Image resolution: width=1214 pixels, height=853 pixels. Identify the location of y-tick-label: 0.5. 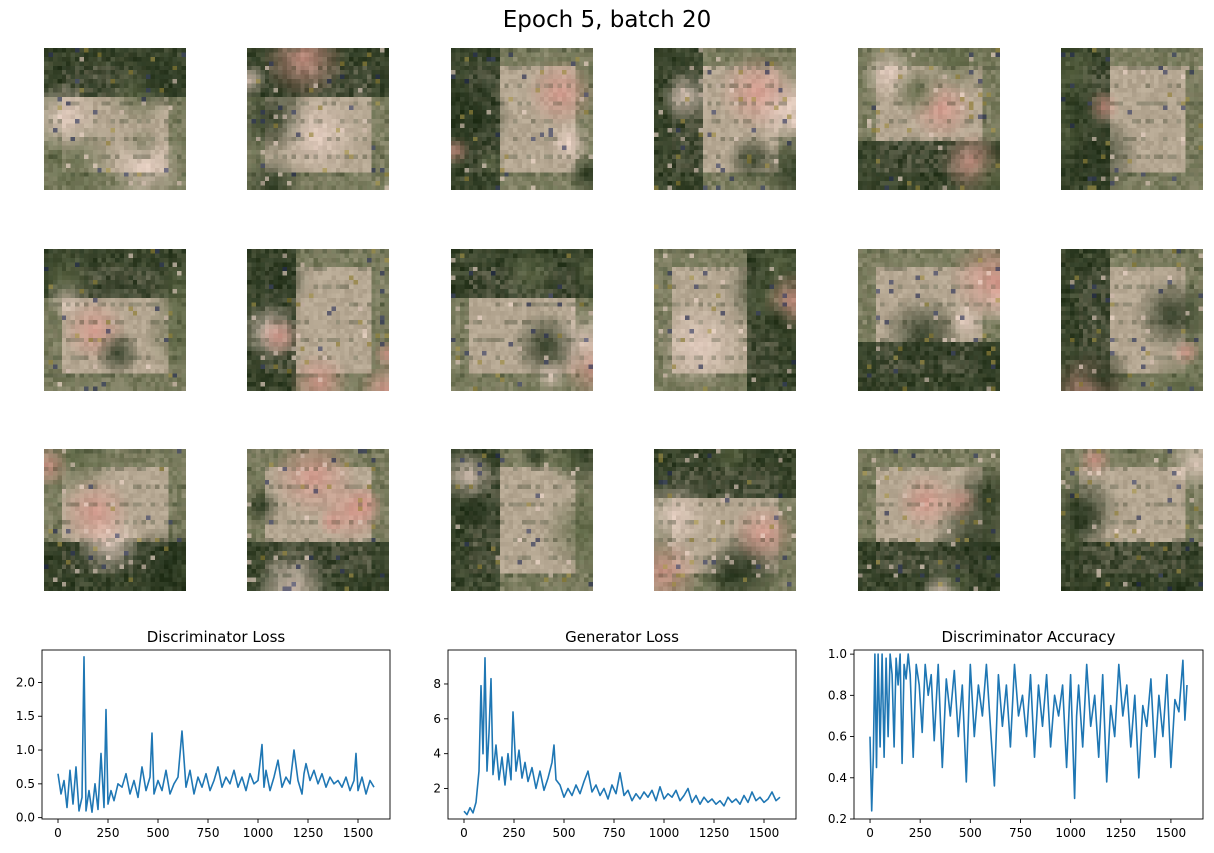
(25, 784).